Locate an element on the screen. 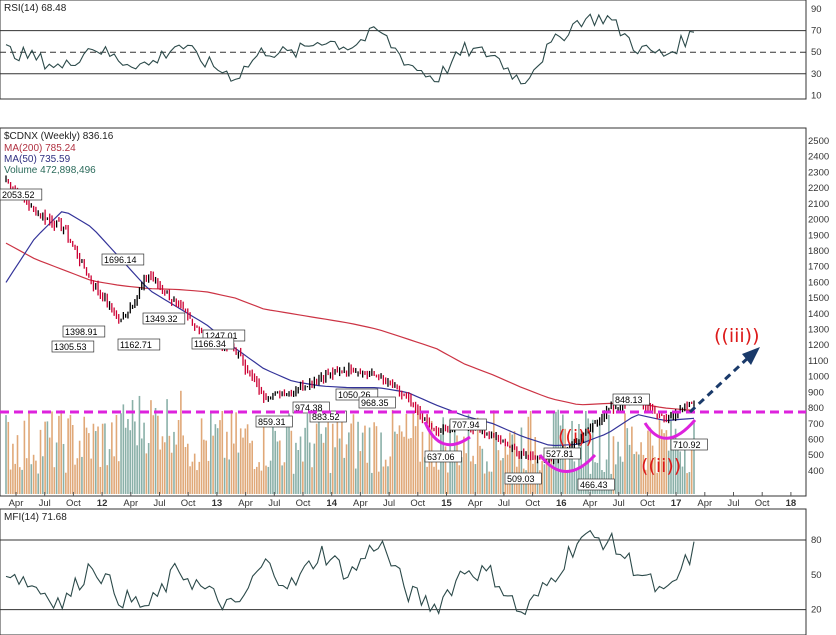 Image resolution: width=836 pixels, height=635 pixels. price-y-tick: 1800 is located at coordinates (818, 251).